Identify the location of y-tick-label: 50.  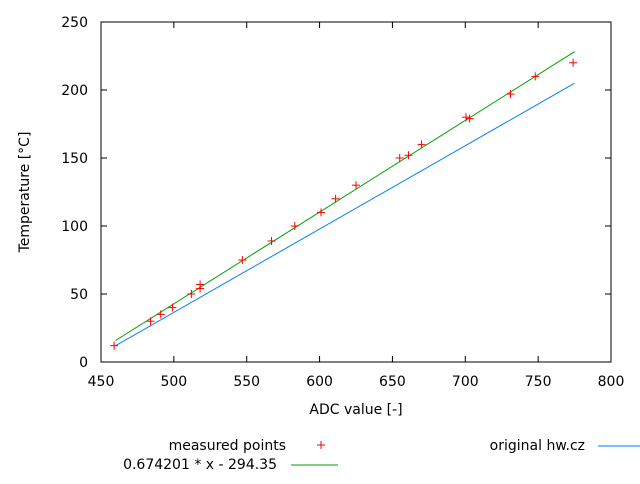
(79, 295).